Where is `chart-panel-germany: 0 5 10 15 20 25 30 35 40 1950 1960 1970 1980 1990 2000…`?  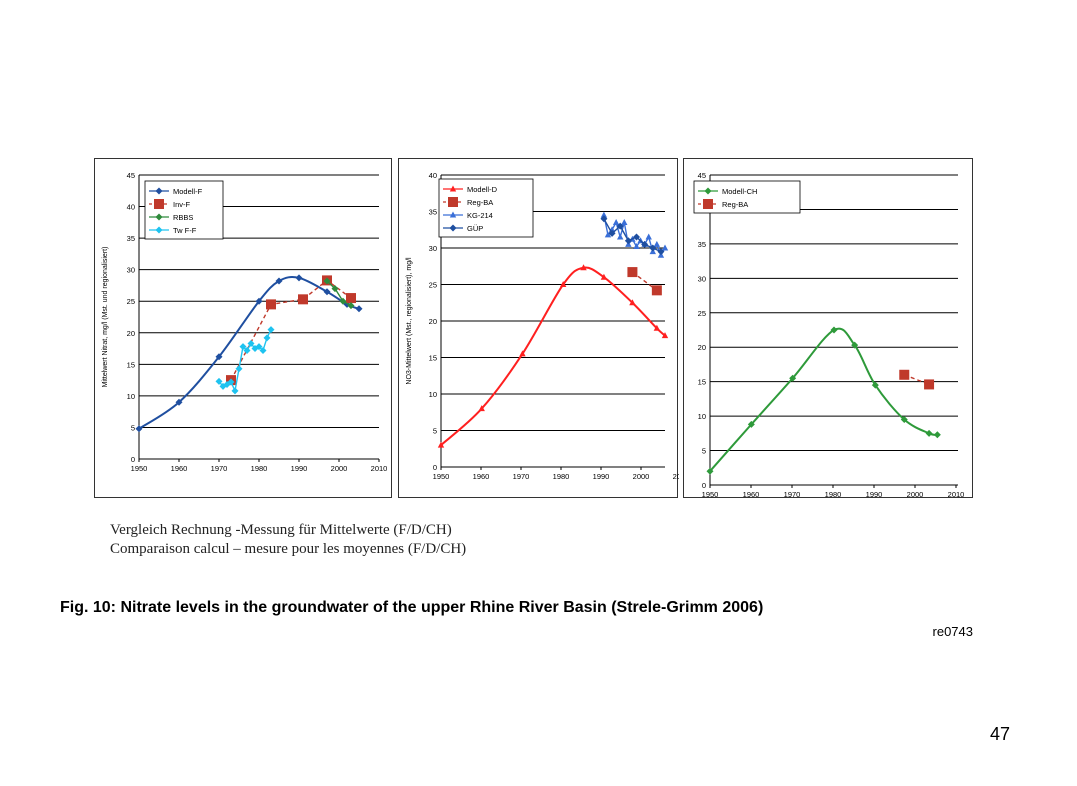 chart-panel-germany: 0 5 10 15 20 25 30 35 40 1950 1960 1970 1980 1990 2000… is located at coordinates (538, 328).